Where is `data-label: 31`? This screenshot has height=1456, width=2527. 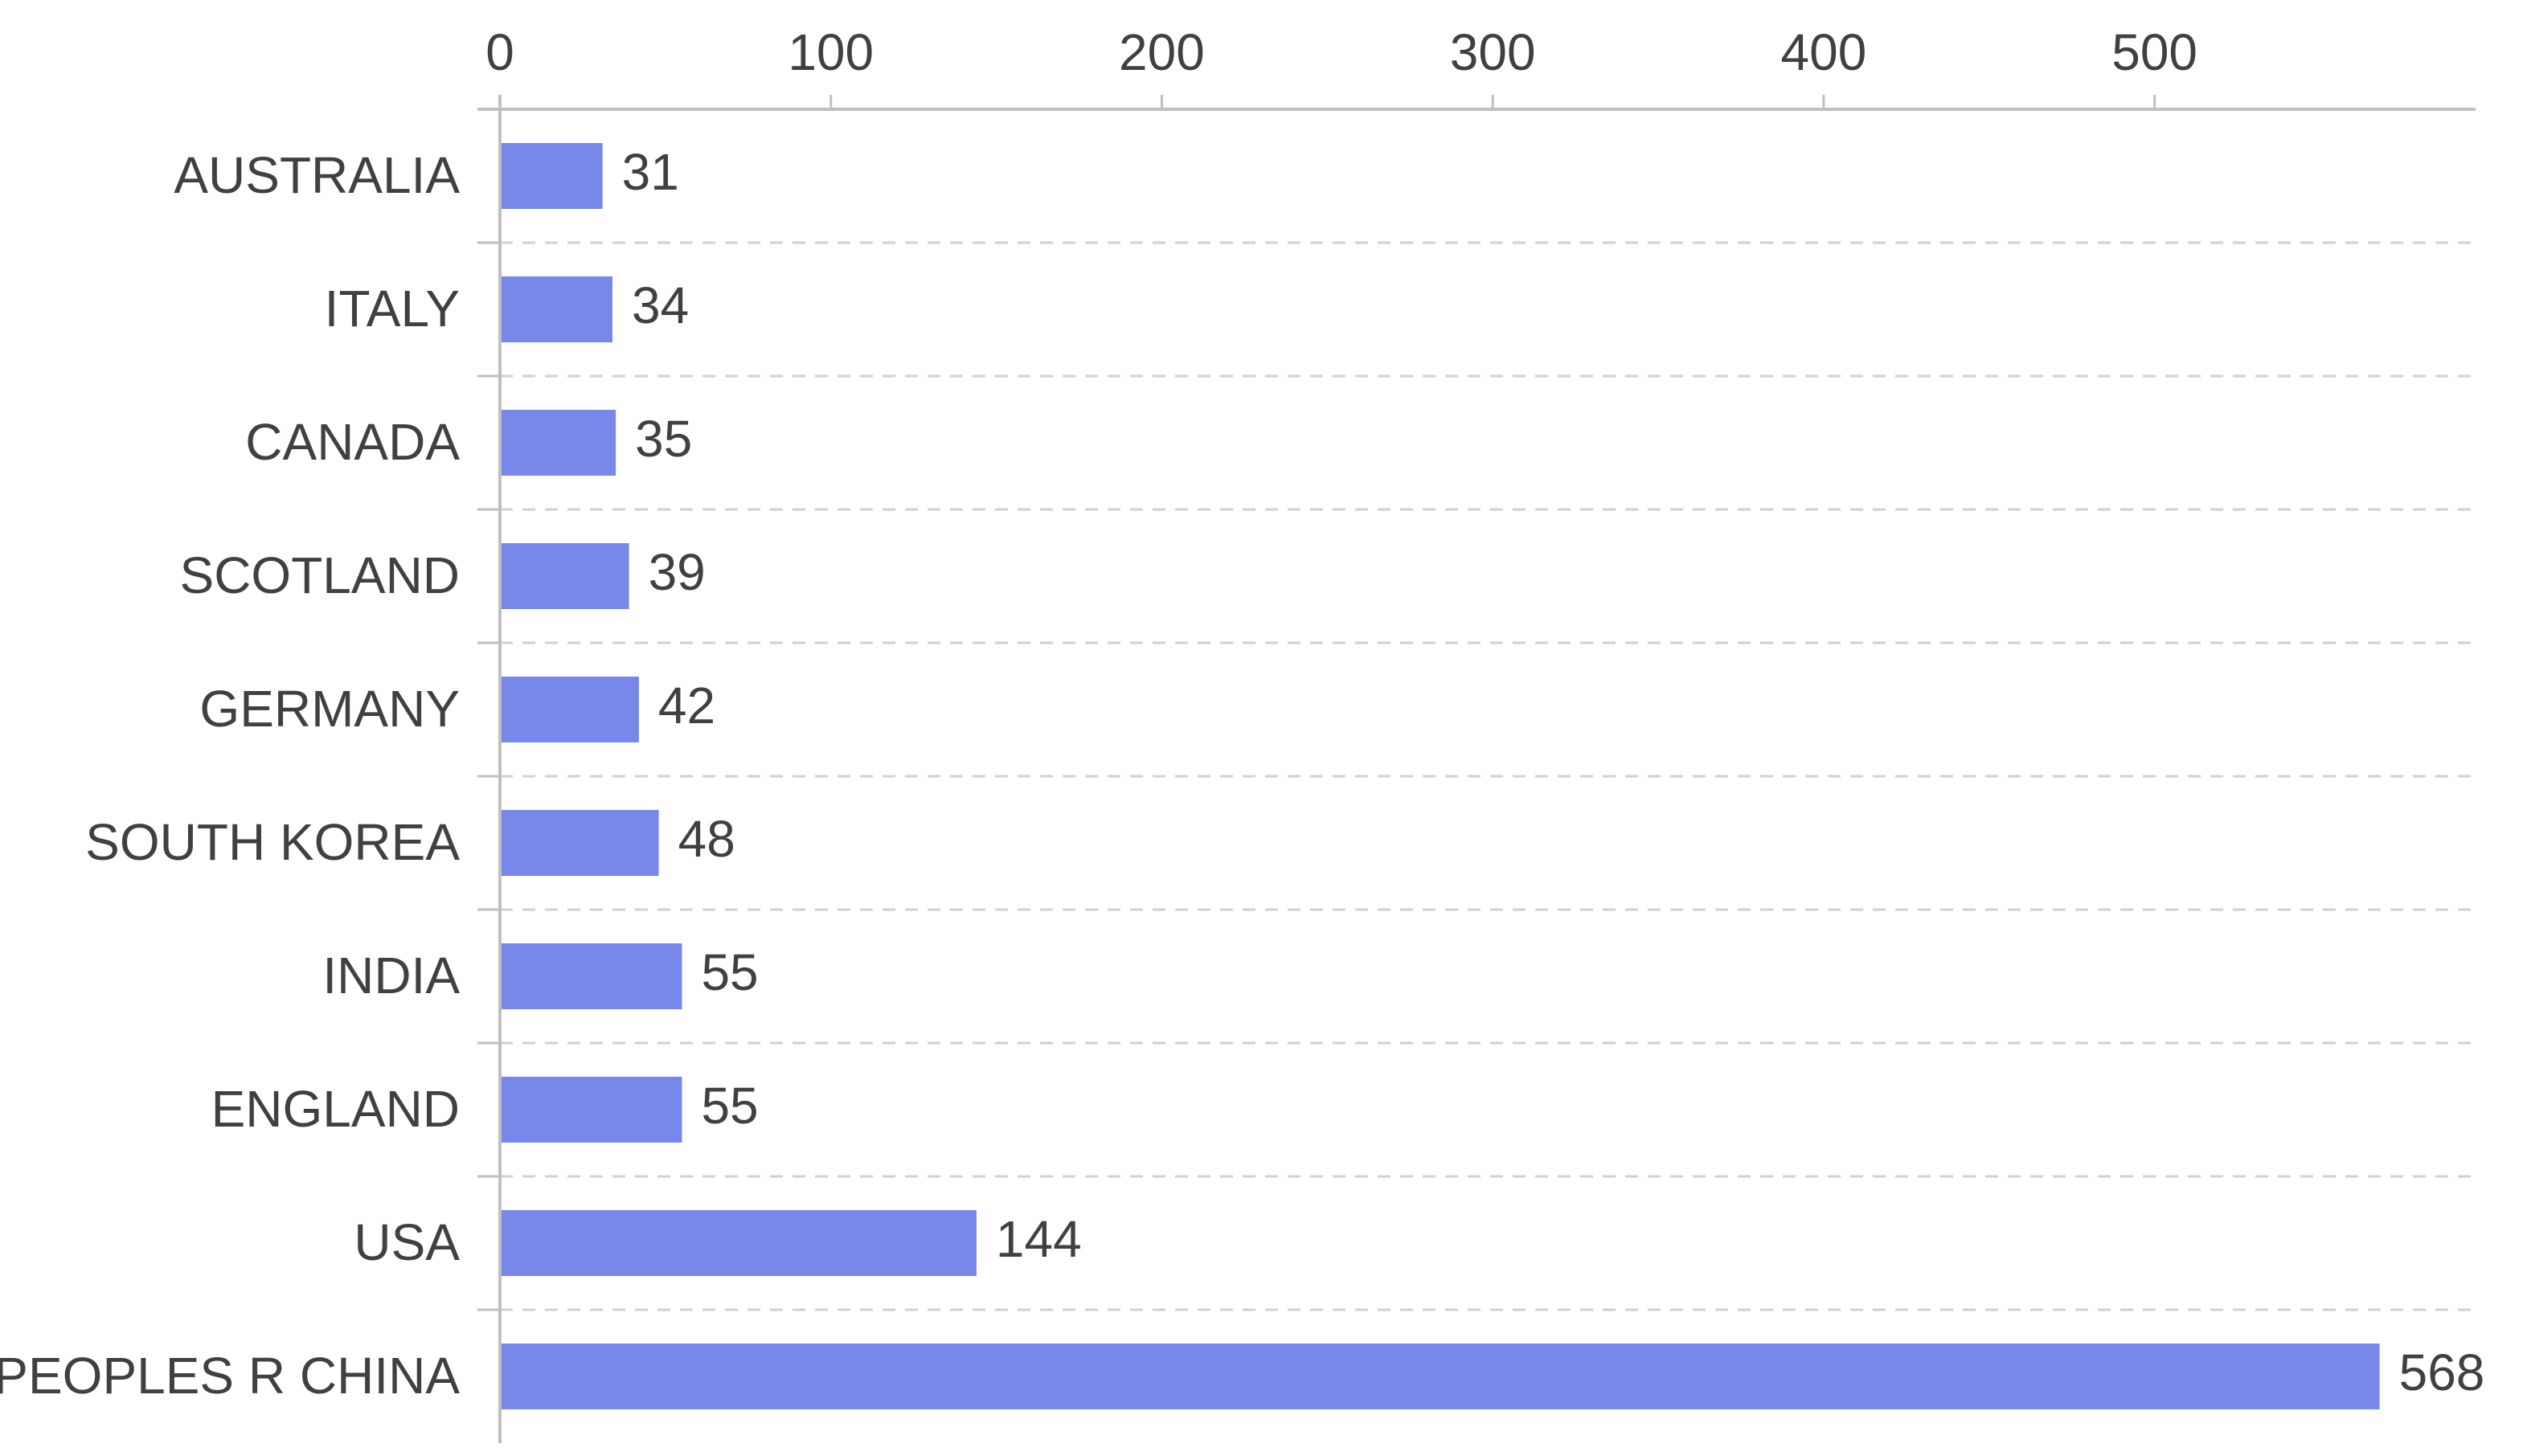 data-label: 31 is located at coordinates (651, 172).